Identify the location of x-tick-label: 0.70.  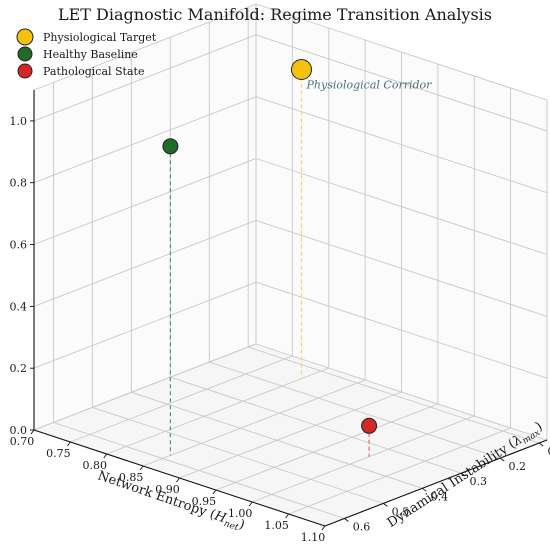
(22, 441).